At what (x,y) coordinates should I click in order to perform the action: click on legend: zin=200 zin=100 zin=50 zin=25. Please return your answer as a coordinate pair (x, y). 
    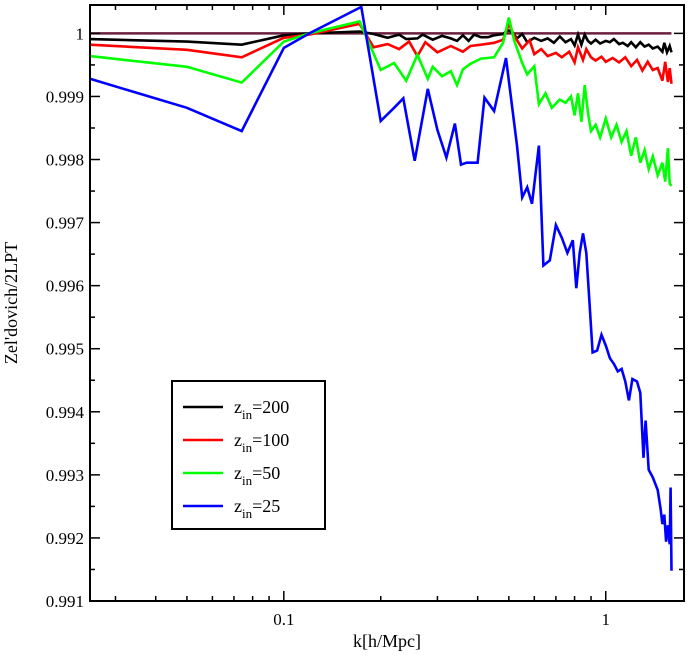
    Looking at the image, I should click on (248, 455).